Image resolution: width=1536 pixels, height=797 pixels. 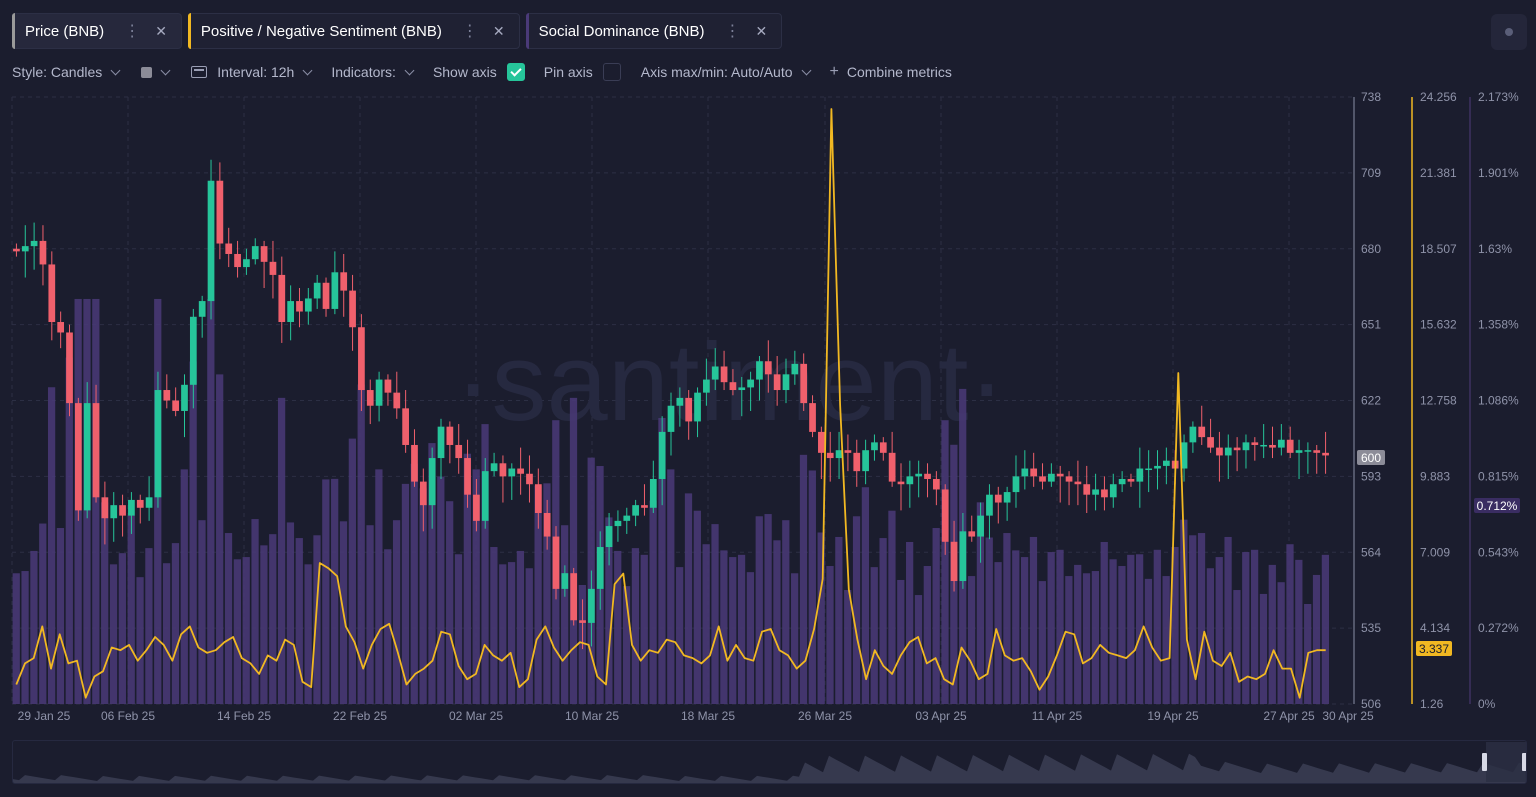 What do you see at coordinates (373, 72) in the screenshot?
I see `indicators-dropdown: Indicators:` at bounding box center [373, 72].